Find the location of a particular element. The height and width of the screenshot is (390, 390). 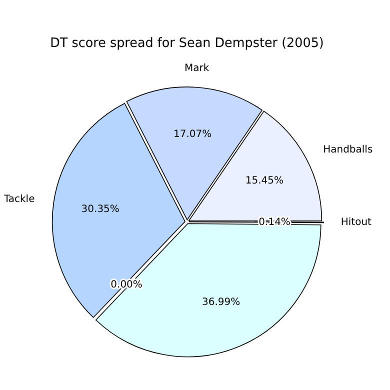

data-label: 17.07% is located at coordinates (193, 134).